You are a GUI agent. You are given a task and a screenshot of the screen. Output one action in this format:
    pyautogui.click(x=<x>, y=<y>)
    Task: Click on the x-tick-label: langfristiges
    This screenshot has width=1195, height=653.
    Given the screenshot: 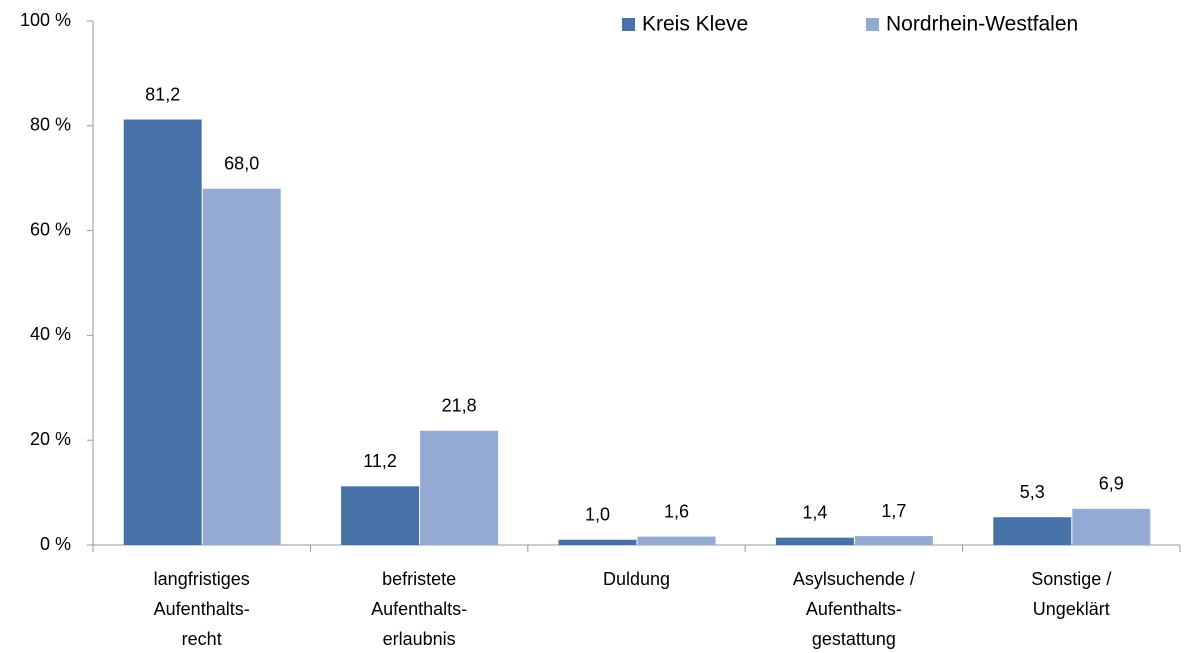 What is the action you would take?
    pyautogui.click(x=202, y=579)
    